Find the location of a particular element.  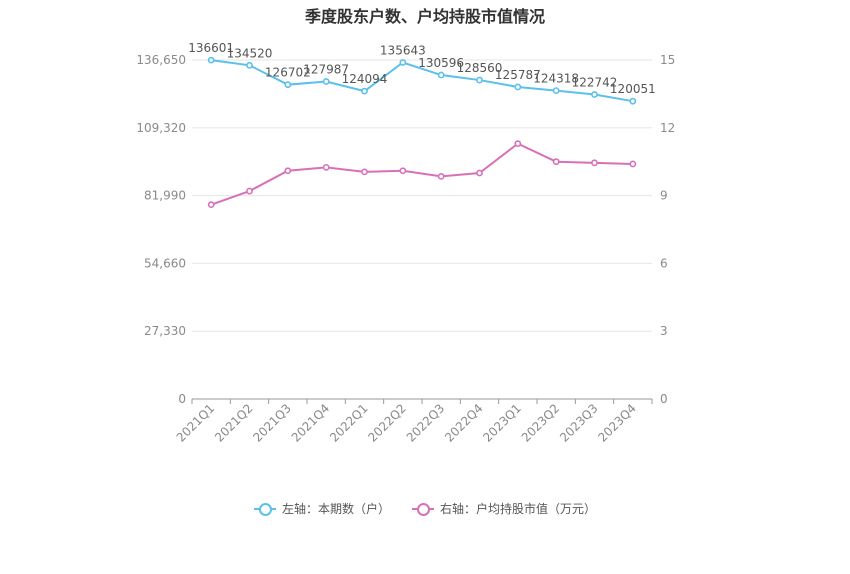

x-tick-label: 2021Q2 is located at coordinates (234, 423).